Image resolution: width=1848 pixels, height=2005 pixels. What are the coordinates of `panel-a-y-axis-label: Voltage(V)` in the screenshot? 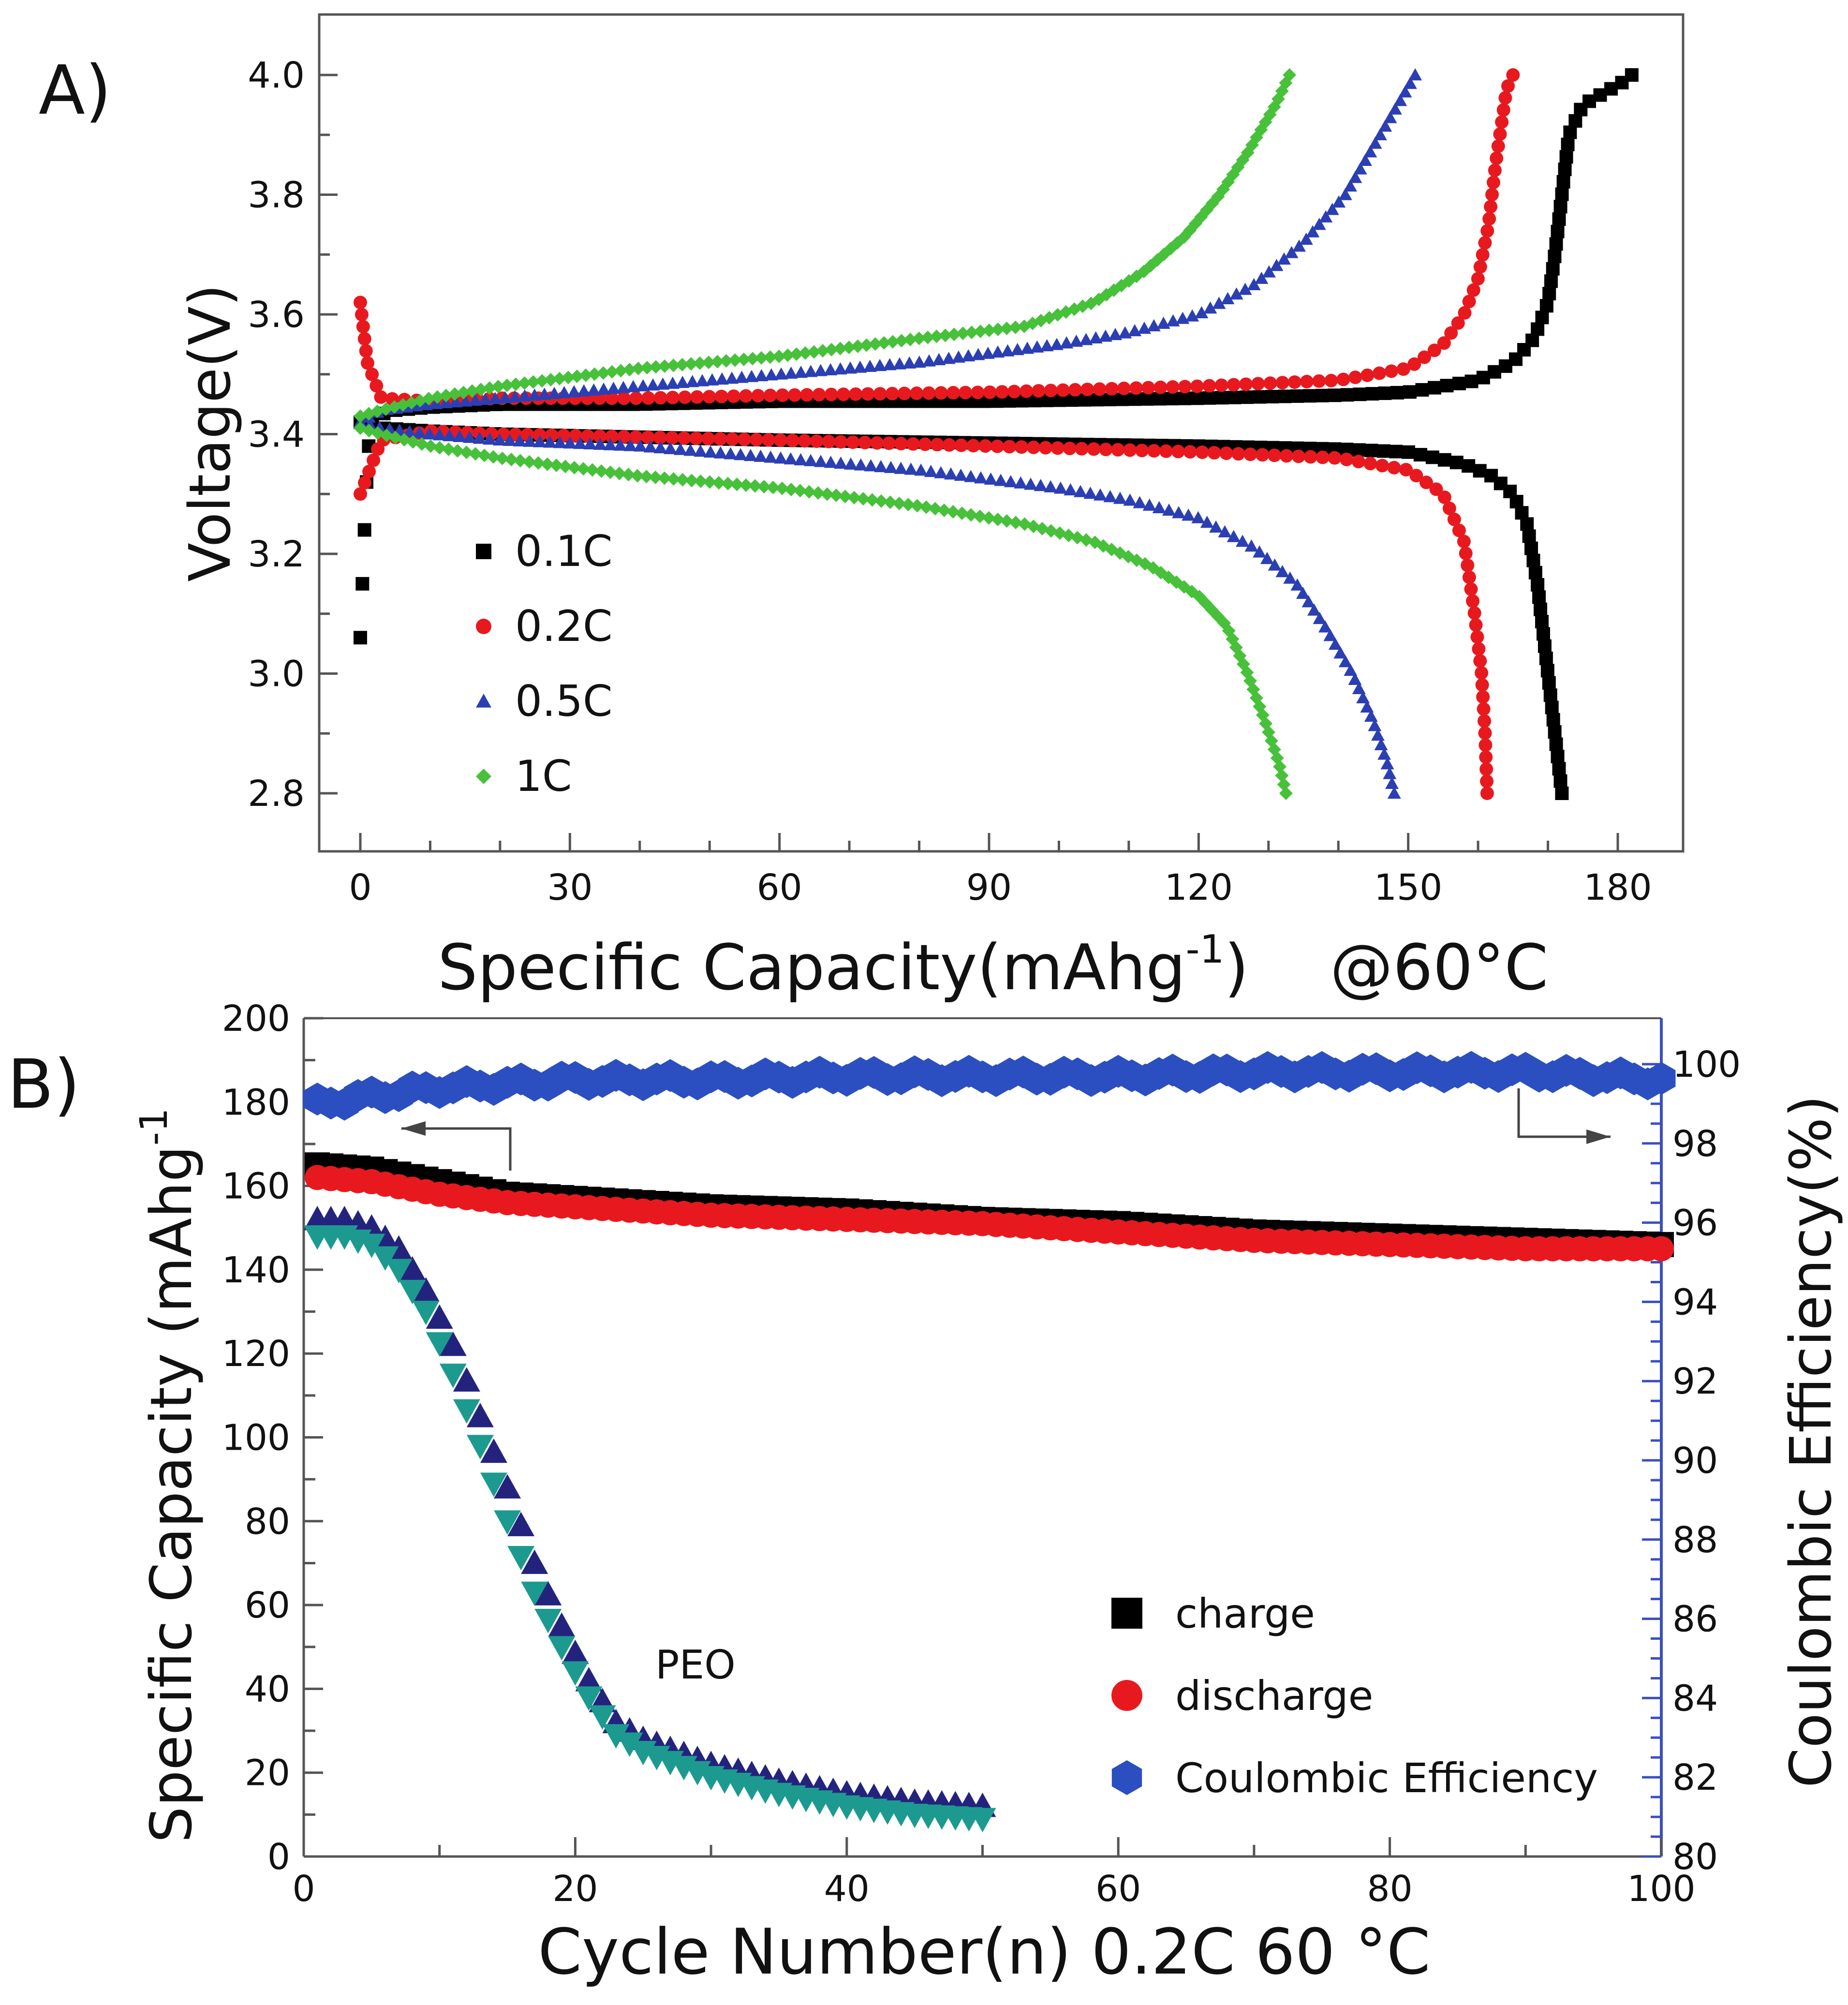 It's located at (210, 433).